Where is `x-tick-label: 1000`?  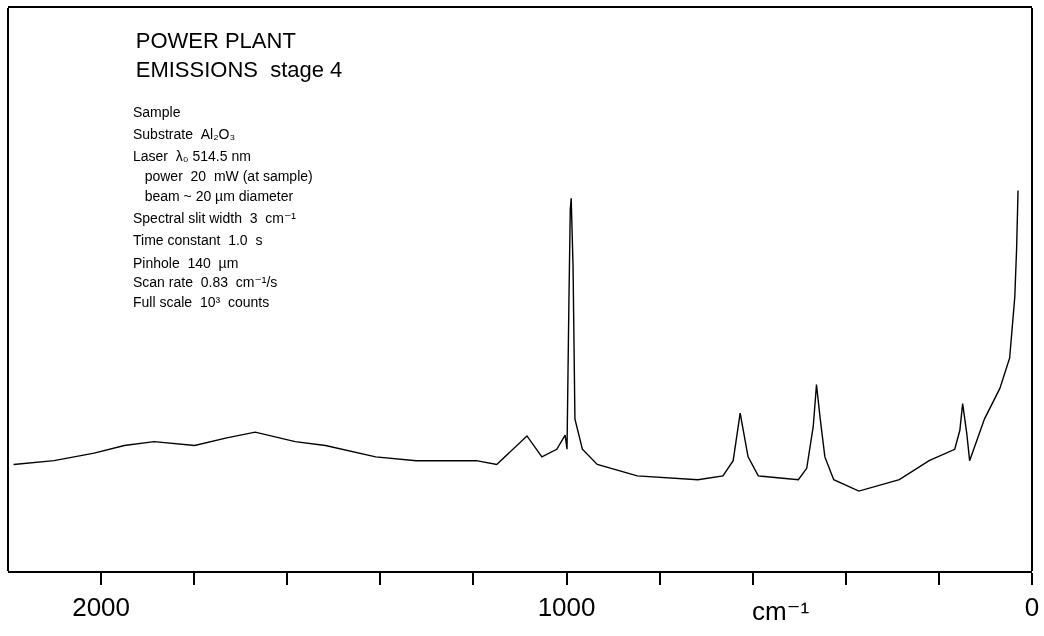 x-tick-label: 1000 is located at coordinates (566, 607).